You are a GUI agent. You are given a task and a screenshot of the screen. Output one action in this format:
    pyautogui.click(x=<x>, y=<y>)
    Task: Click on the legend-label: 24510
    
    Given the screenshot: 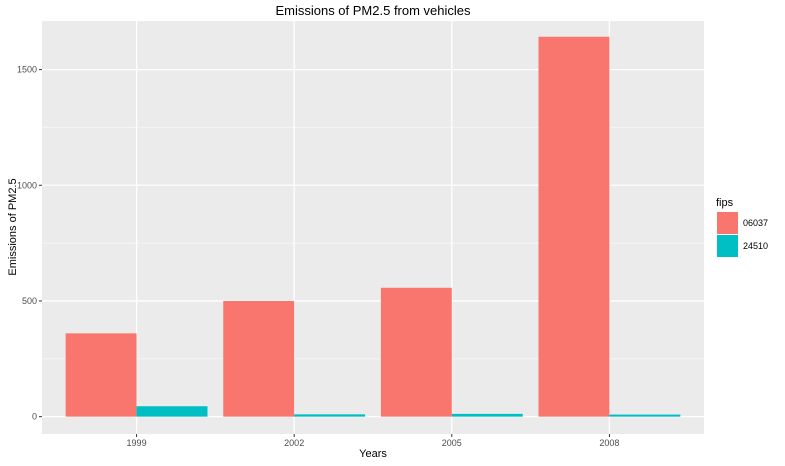 What is the action you would take?
    pyautogui.click(x=755, y=246)
    